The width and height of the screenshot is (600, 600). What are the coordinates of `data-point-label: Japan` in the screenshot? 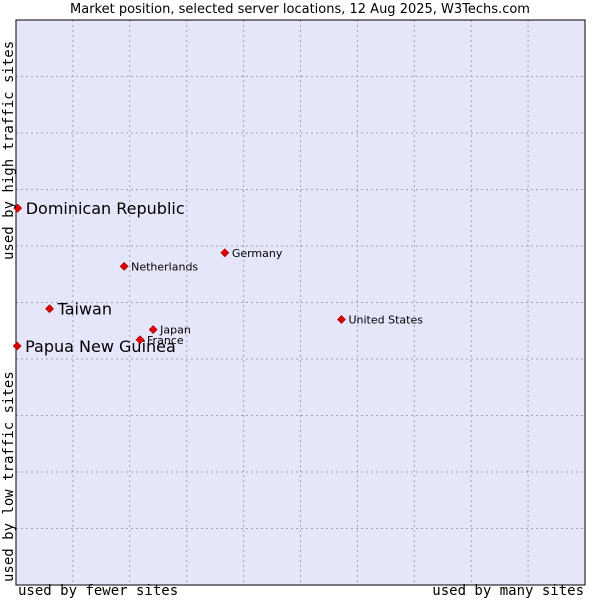 It's located at (175, 330).